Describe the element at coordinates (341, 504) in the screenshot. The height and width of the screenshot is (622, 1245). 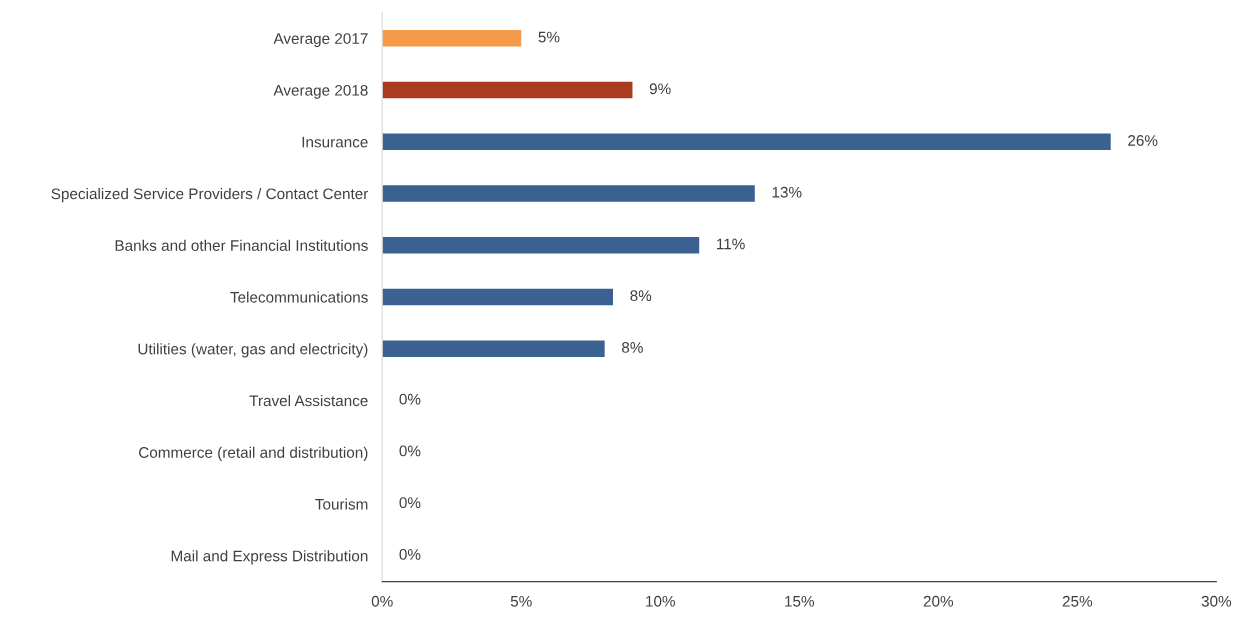
I see `y-tick-label: Tourism` at that location.